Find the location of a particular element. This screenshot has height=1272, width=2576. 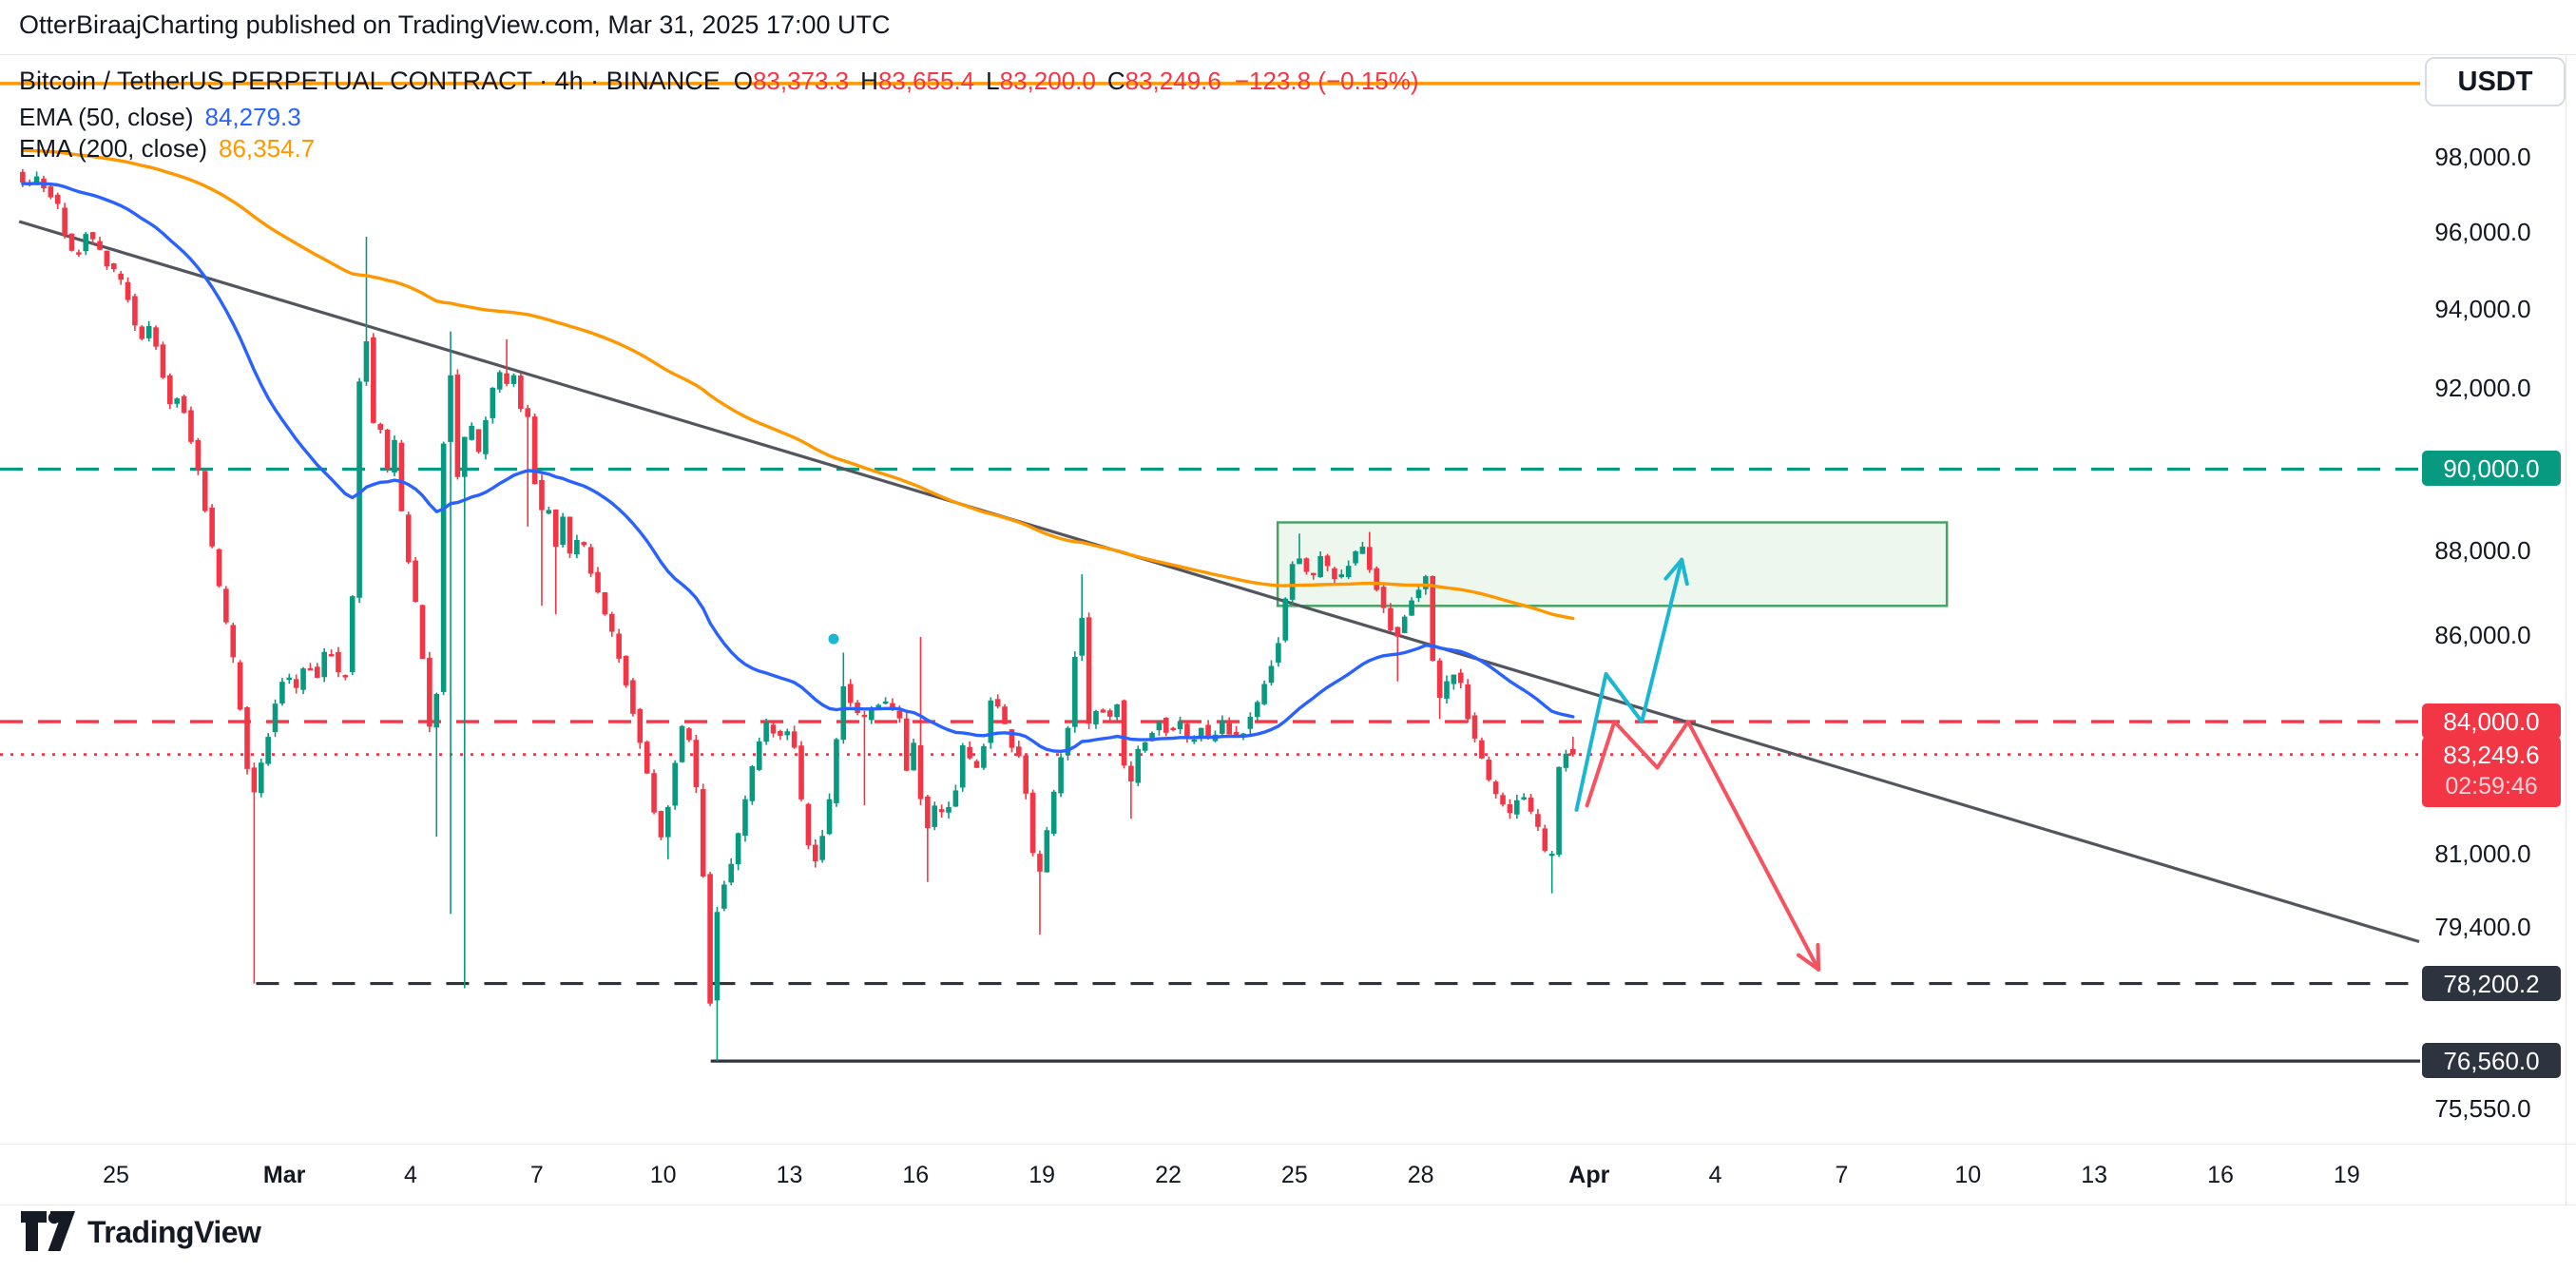

tradingview-icon is located at coordinates (48, 1231).